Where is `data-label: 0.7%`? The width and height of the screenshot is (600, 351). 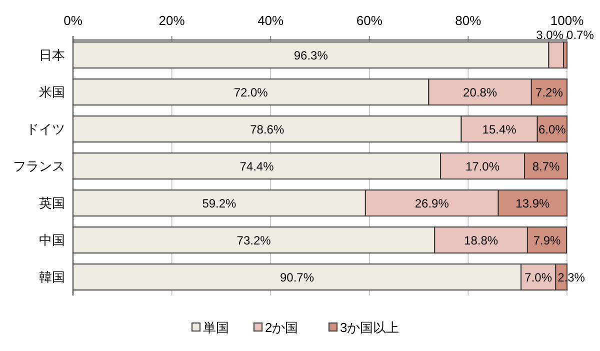
data-label: 0.7% is located at coordinates (580, 35).